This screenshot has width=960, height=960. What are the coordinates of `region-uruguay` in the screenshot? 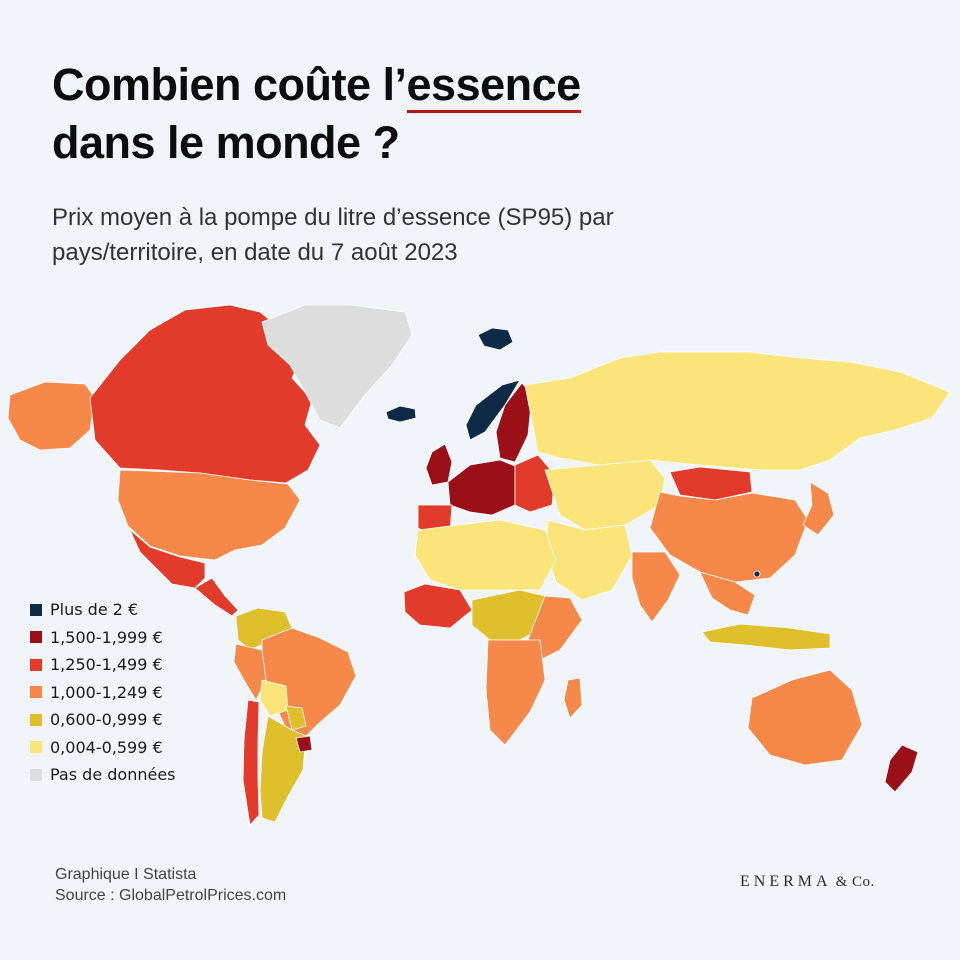 It's located at (304, 744).